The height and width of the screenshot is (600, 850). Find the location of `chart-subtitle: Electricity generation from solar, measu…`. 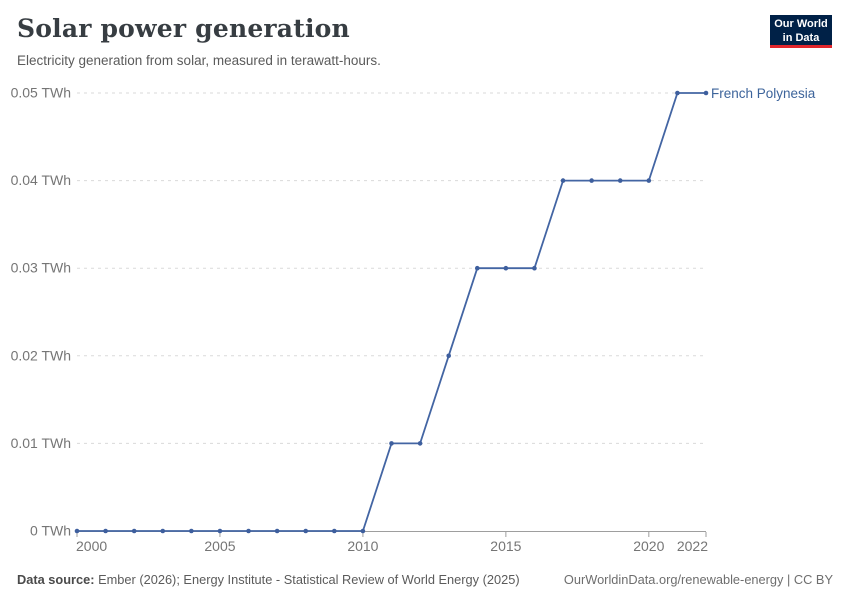

chart-subtitle: Electricity generation from solar, measu… is located at coordinates (199, 60).